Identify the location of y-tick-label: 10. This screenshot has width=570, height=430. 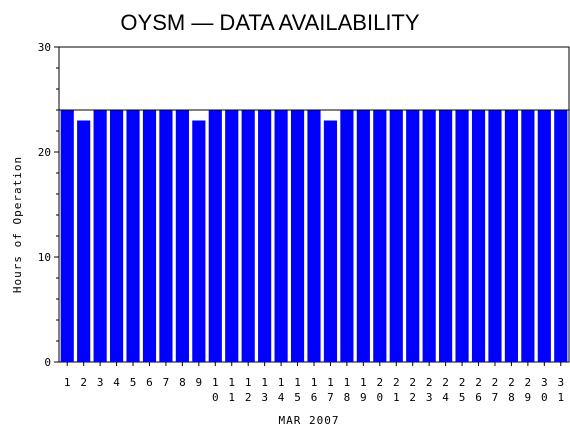
(44, 257).